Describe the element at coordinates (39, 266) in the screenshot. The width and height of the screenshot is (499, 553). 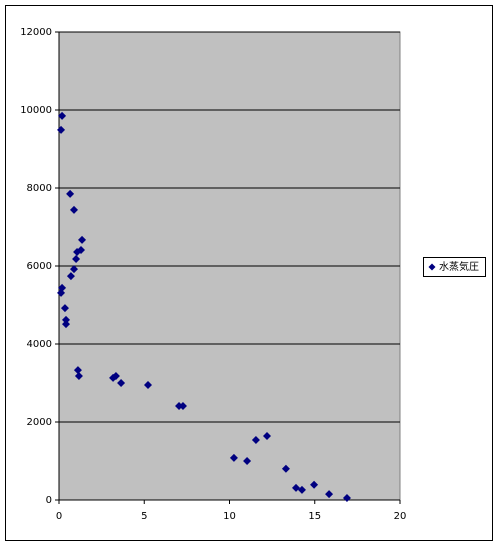
I see `y-tick-label: 6000` at that location.